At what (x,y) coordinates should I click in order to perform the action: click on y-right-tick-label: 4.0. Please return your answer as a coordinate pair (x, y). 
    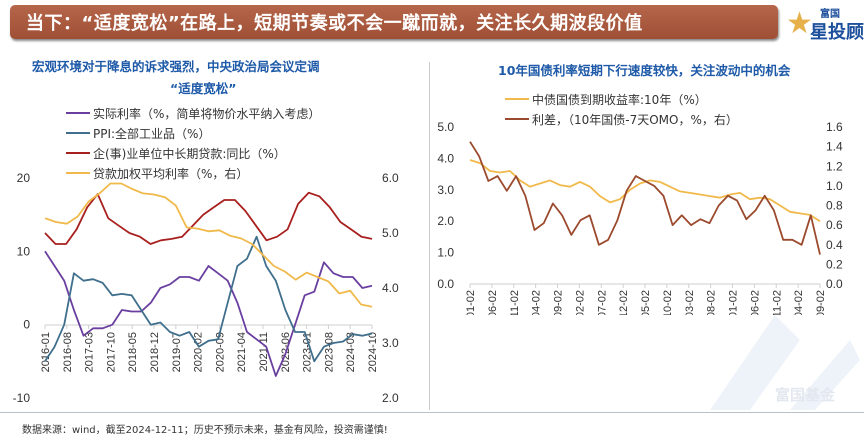
    Looking at the image, I should click on (390, 288).